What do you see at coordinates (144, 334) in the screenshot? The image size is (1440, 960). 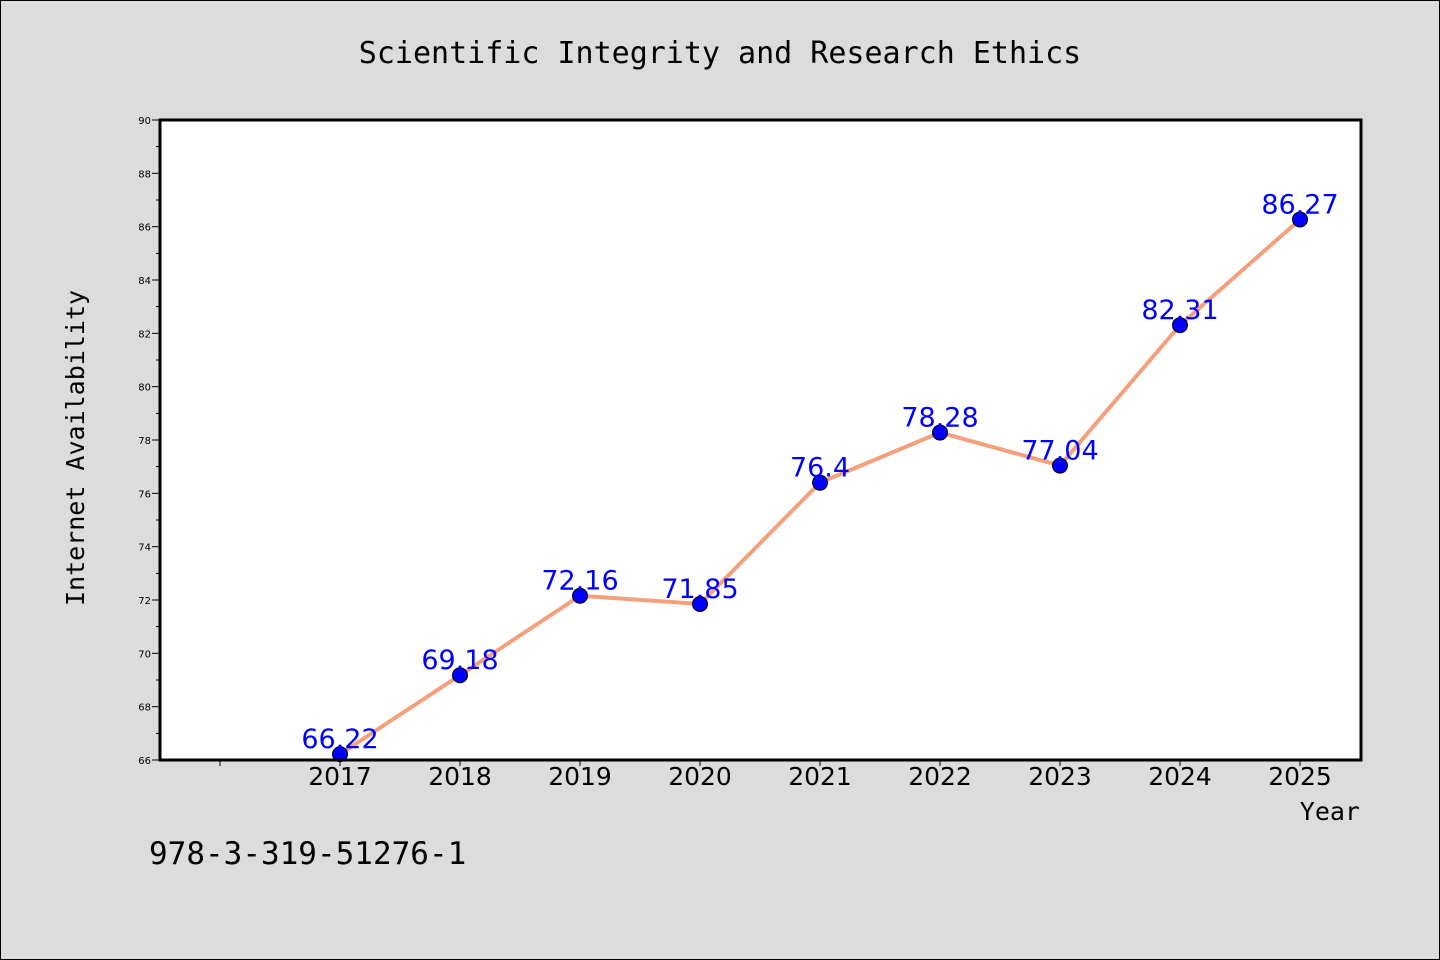 I see `y-tick-label: 82` at bounding box center [144, 334].